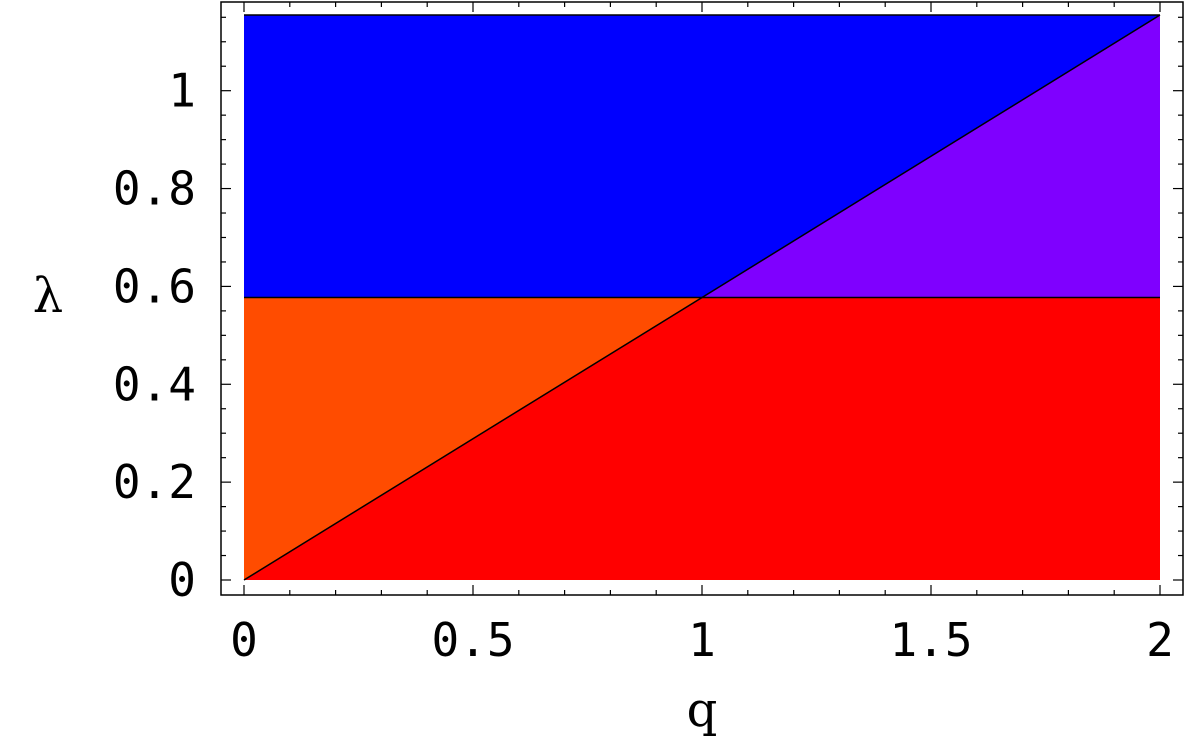 This screenshot has height=742, width=1200. I want to click on x-tick-label: 1.5, so click(930, 640).